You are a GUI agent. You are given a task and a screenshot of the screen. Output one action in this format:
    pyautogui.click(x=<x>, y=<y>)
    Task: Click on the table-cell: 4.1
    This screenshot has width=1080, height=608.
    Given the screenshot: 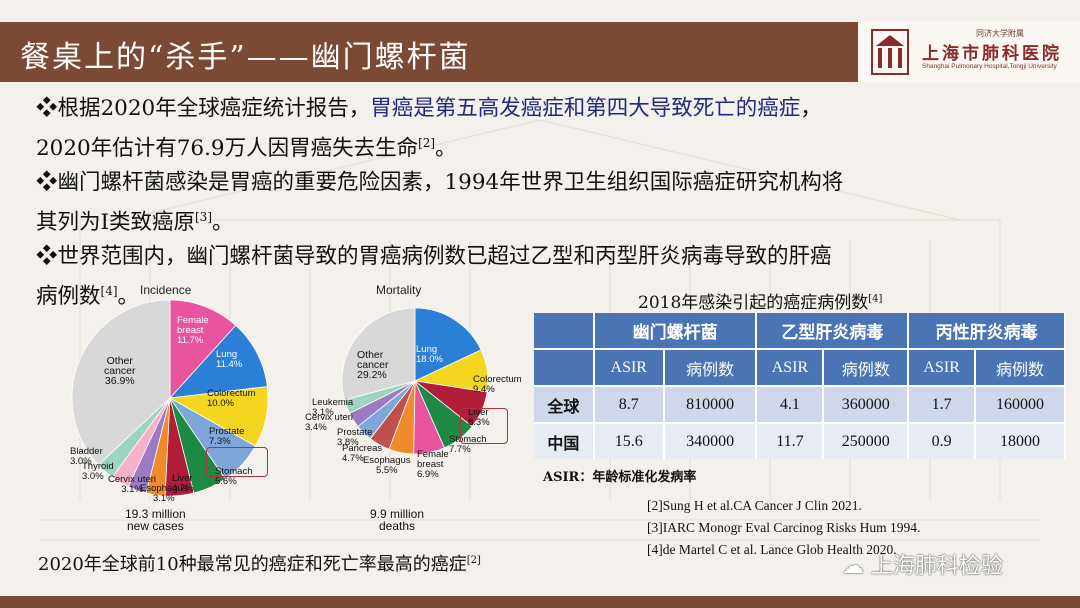 What is the action you would take?
    pyautogui.click(x=790, y=404)
    